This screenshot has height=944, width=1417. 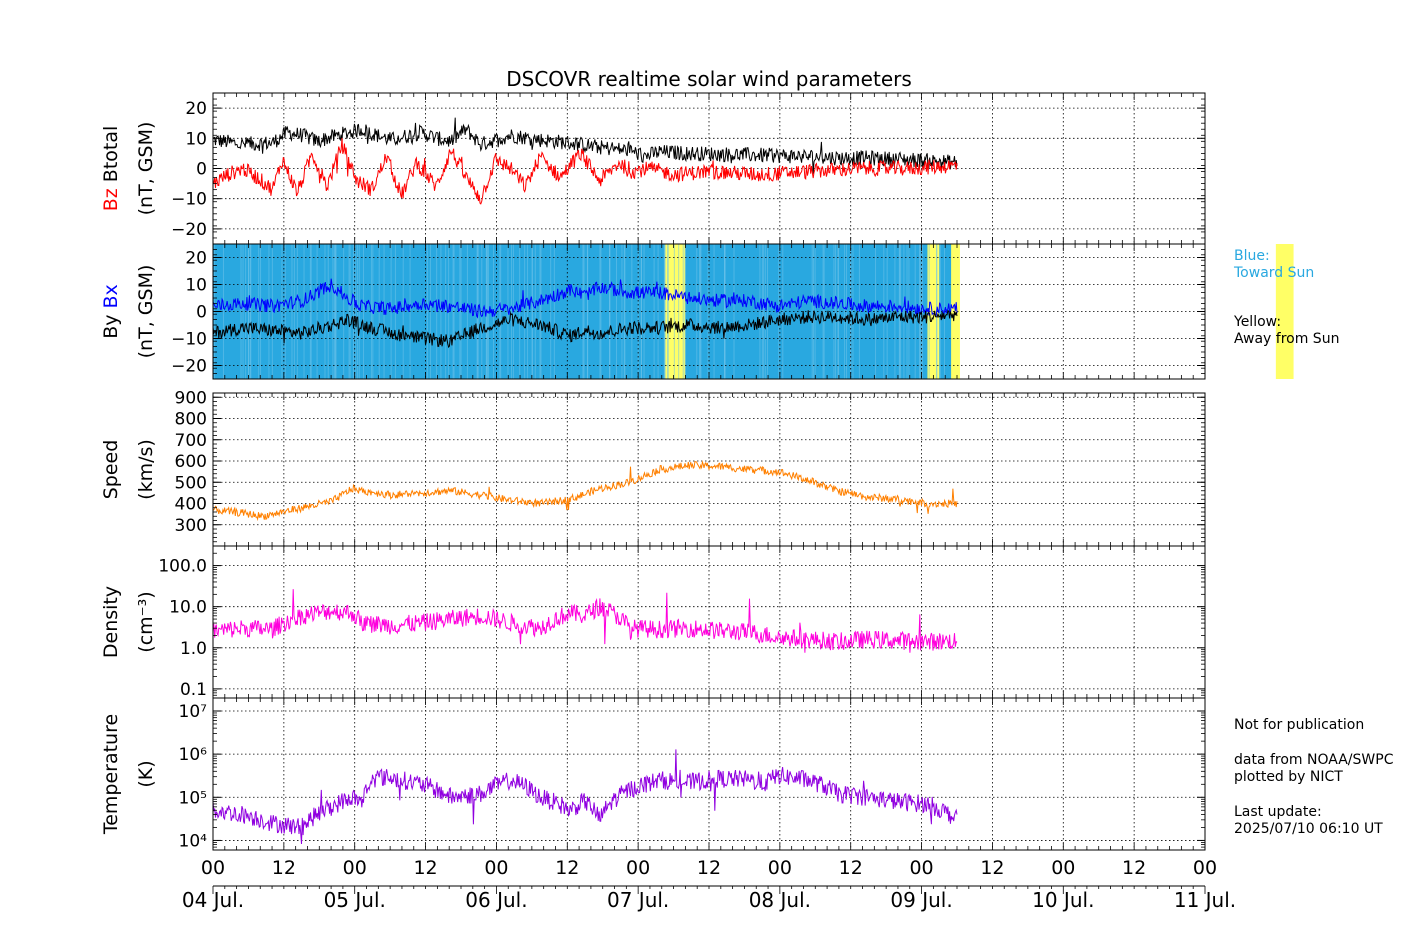 I want to click on x-day-label: 05 Jul., so click(x=355, y=900).